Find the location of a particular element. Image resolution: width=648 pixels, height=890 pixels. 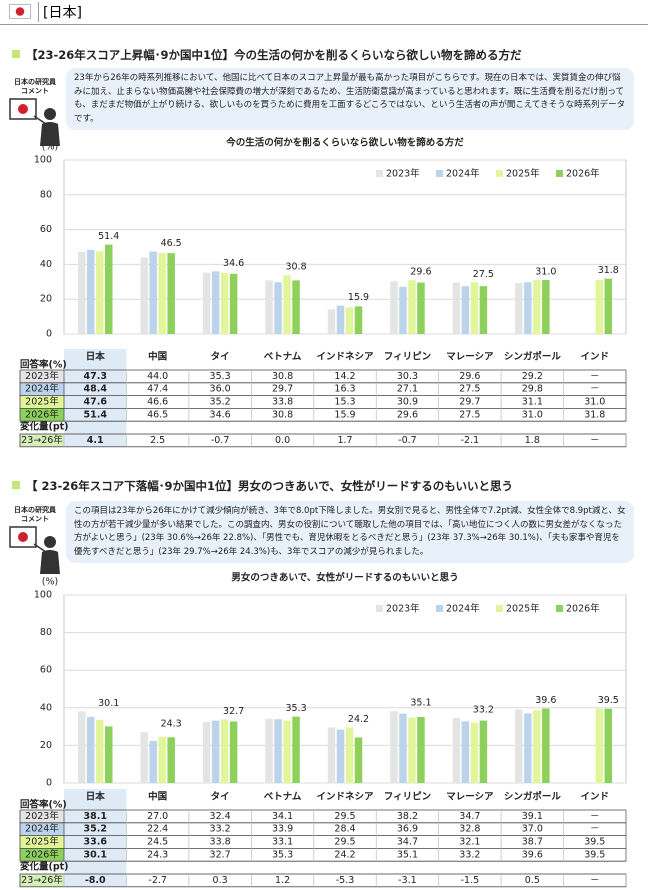

bar-value-label: 33.2 is located at coordinates (483, 709).